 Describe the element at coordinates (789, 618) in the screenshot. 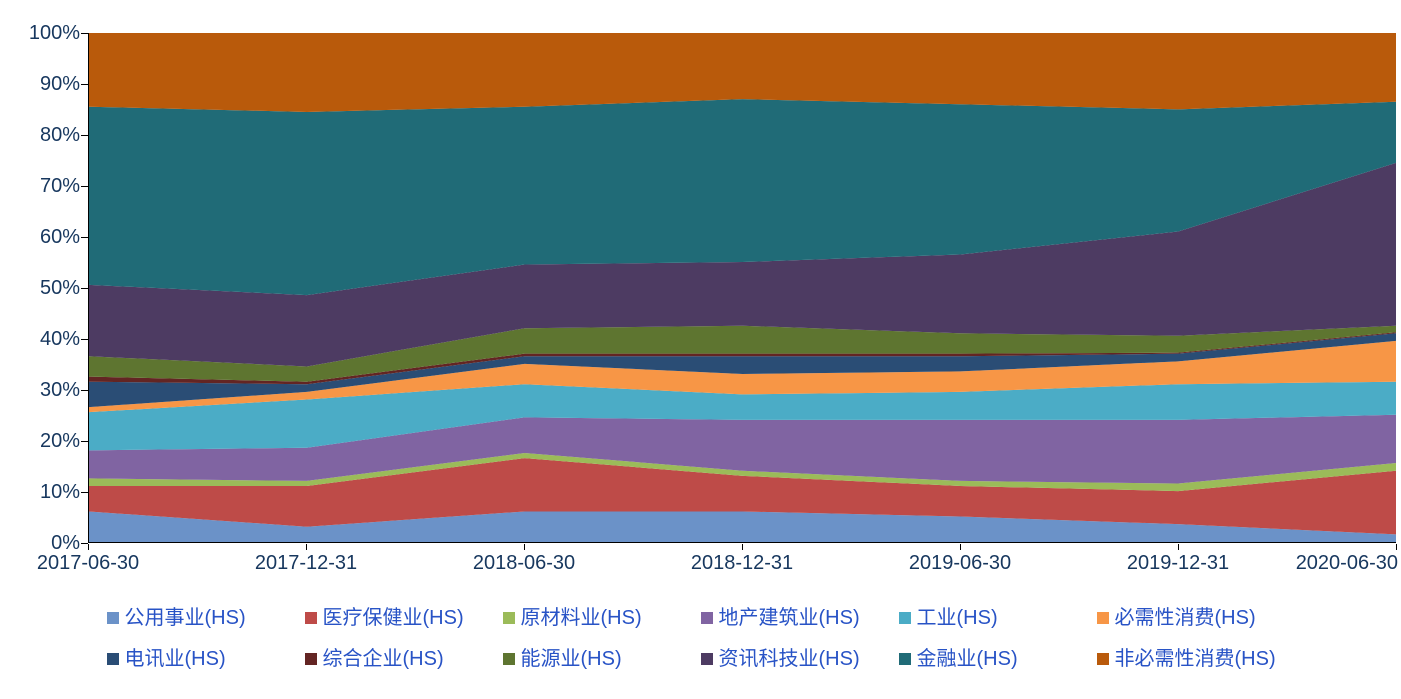

I see `legend-label: 地产建筑业(HS)` at that location.